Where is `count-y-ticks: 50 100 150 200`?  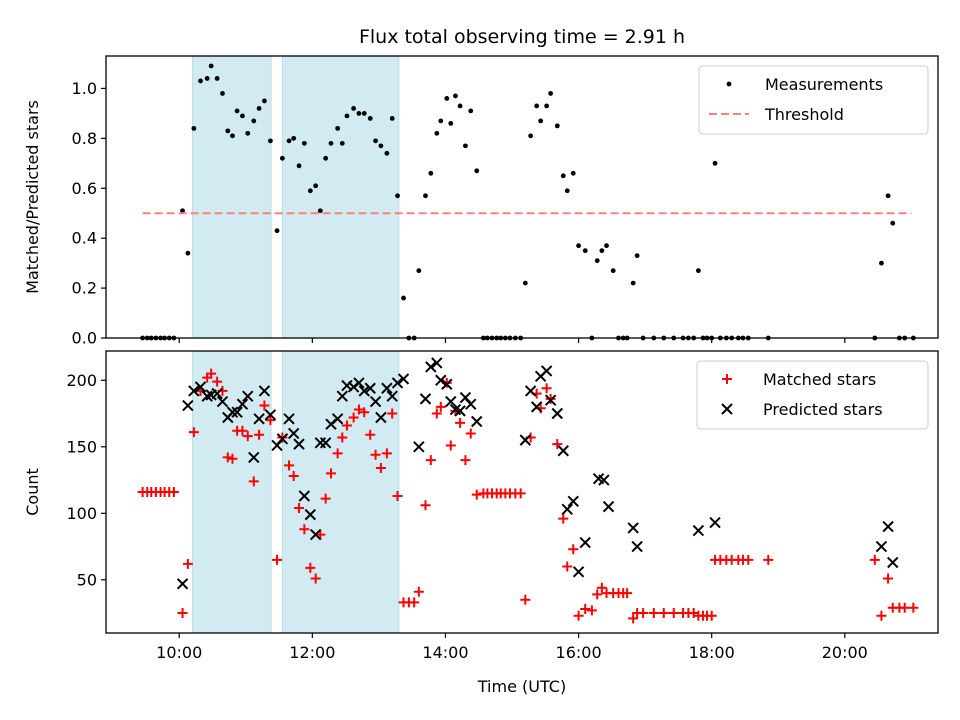
count-y-ticks: 50 100 150 200 is located at coordinates (86, 480).